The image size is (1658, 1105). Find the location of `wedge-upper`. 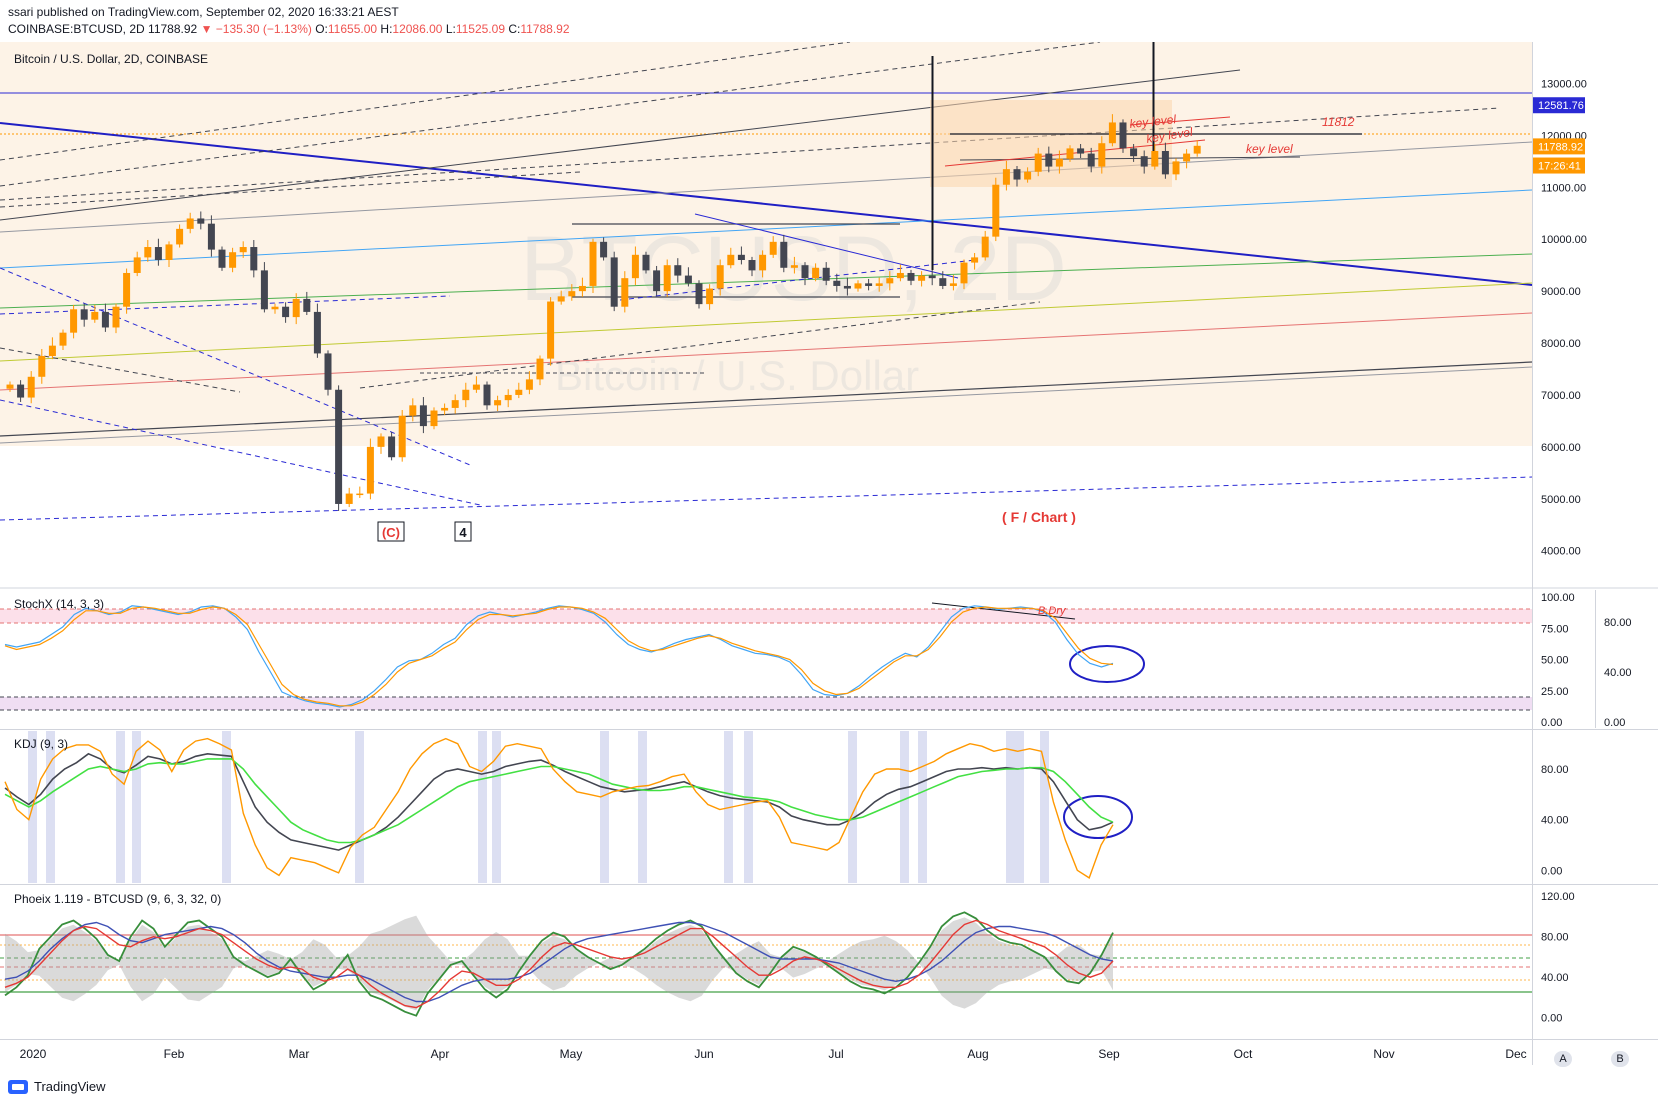

wedge-upper is located at coordinates (826, 246).